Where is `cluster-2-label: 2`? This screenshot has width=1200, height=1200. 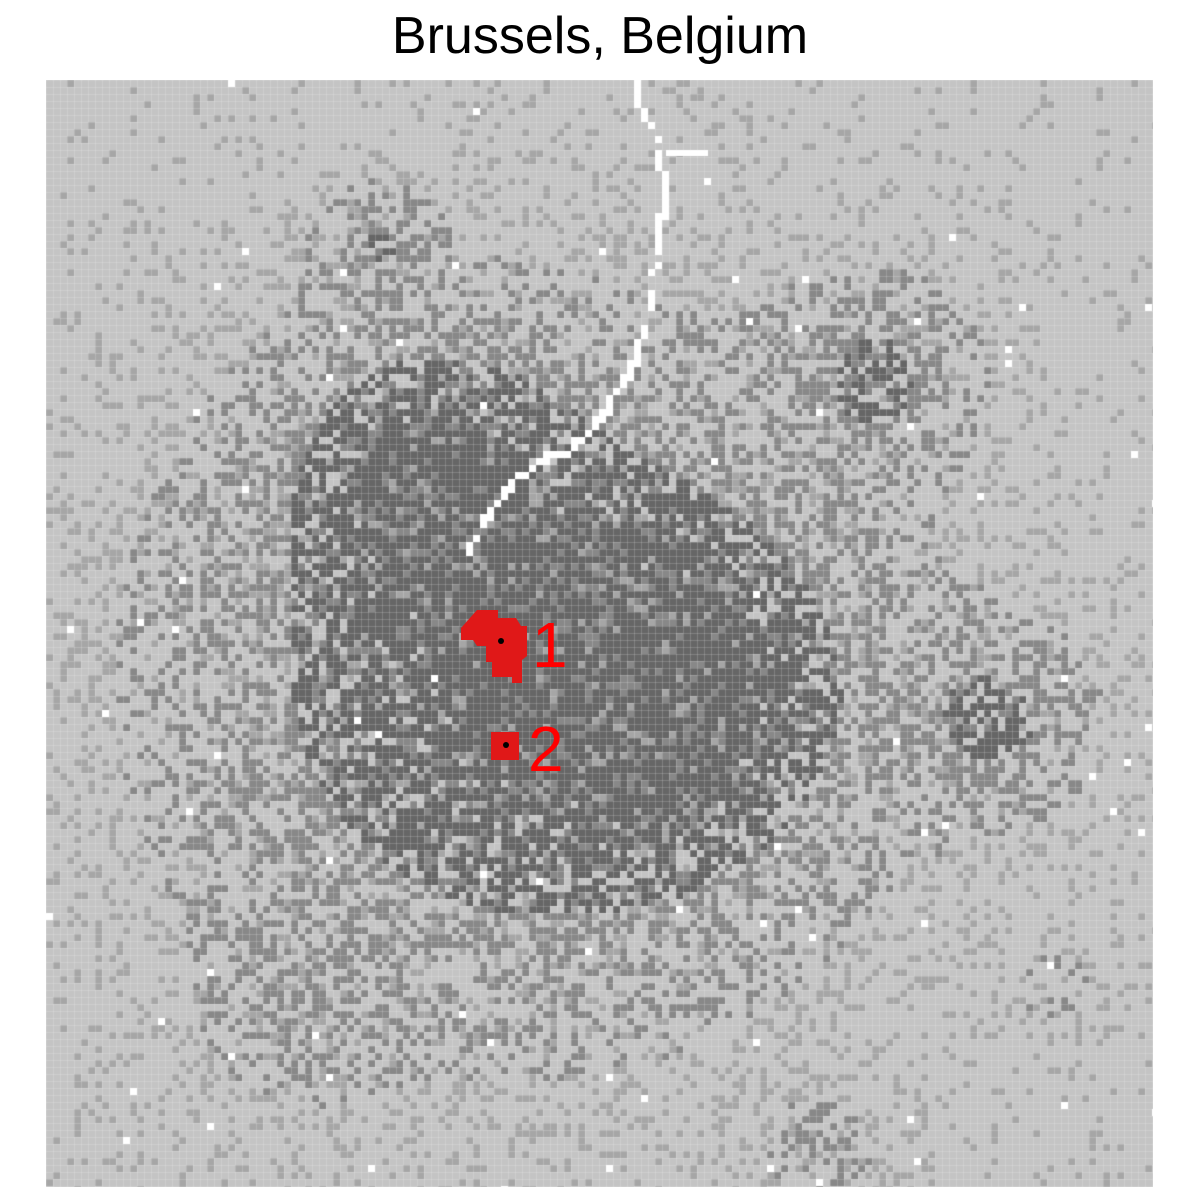 cluster-2-label: 2 is located at coordinates (546, 749).